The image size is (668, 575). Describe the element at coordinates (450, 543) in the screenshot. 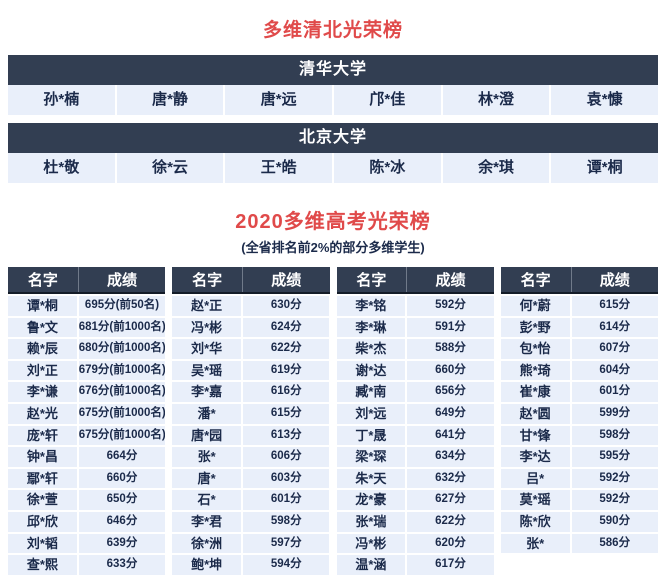

I see `student-score-cell: 620分` at that location.